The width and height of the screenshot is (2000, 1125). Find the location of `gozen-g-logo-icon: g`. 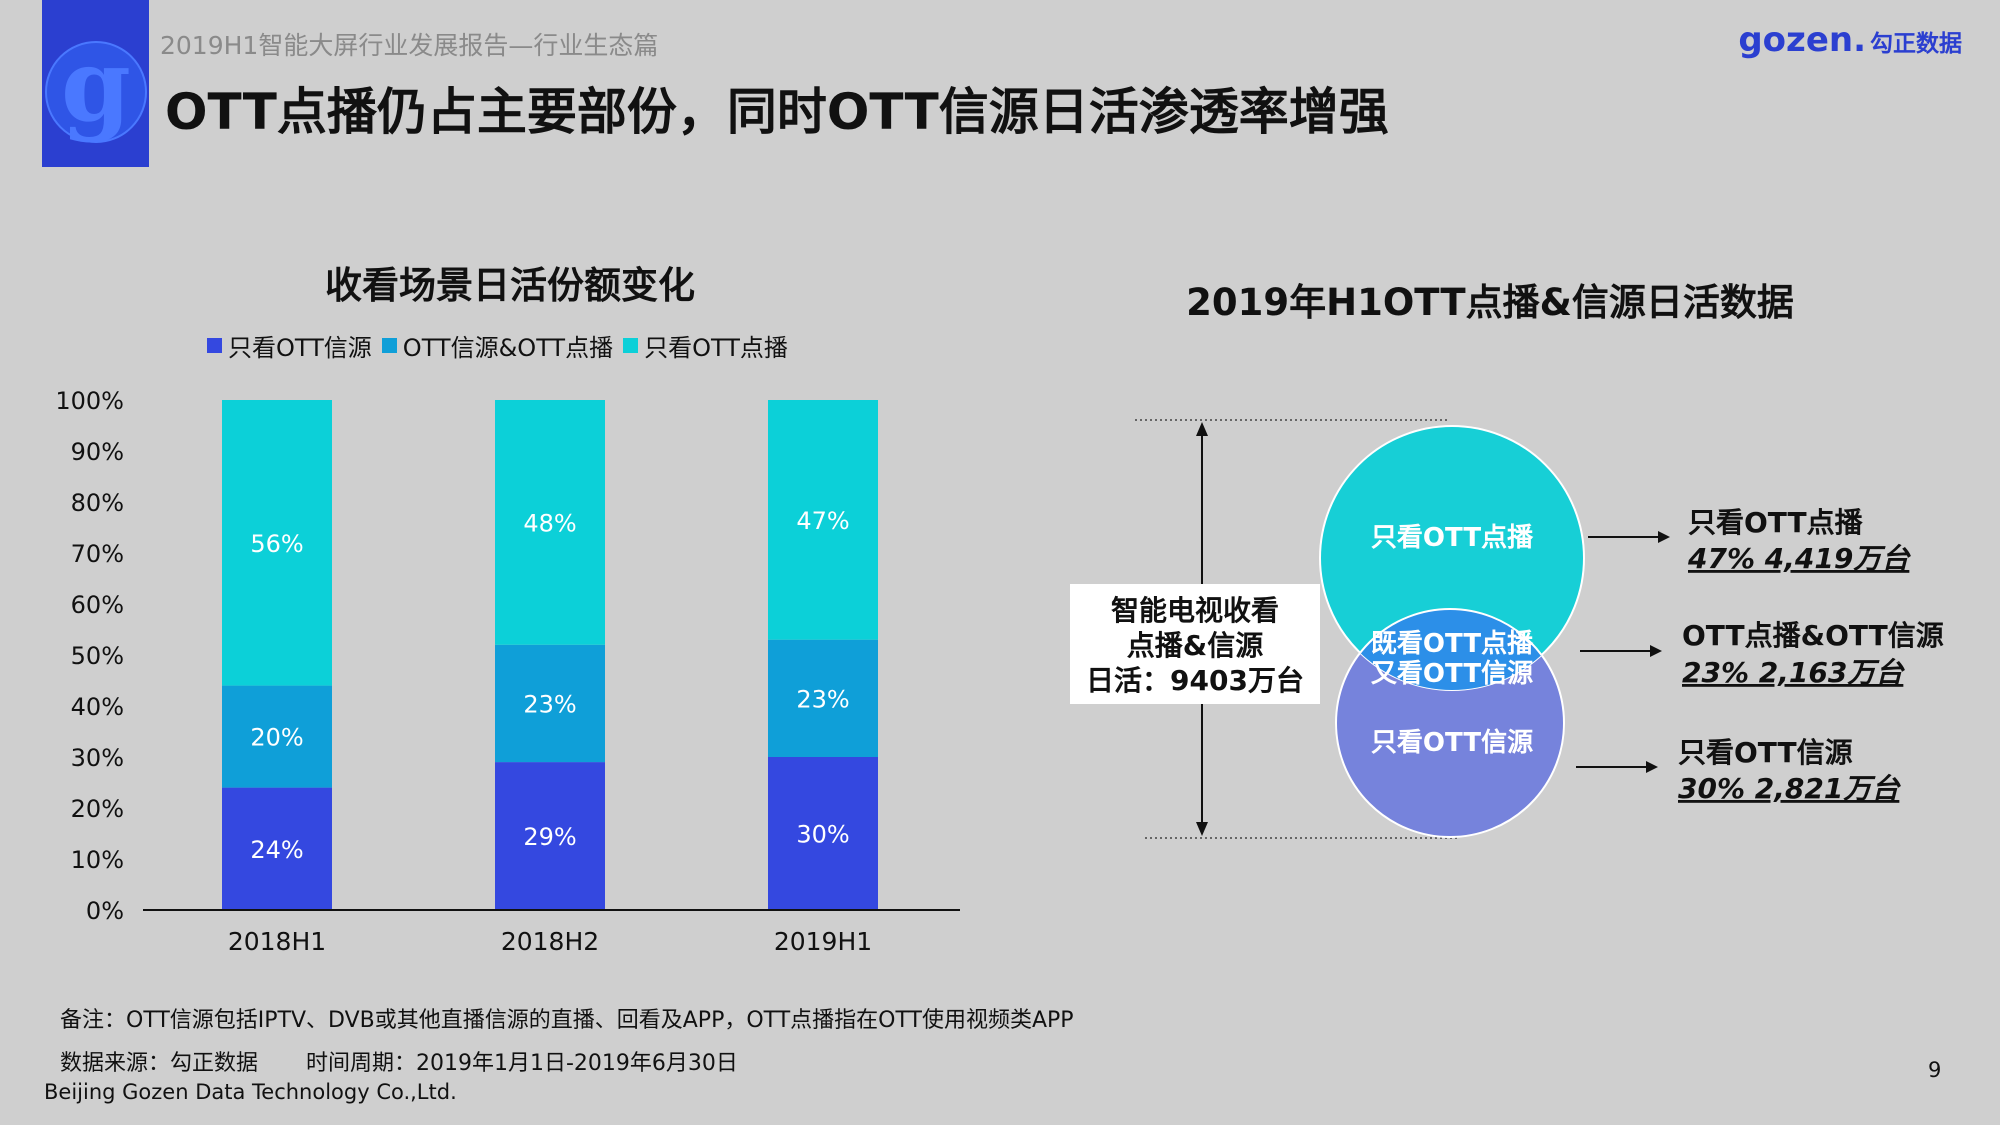

gozen-g-logo-icon: g is located at coordinates (96, 85).